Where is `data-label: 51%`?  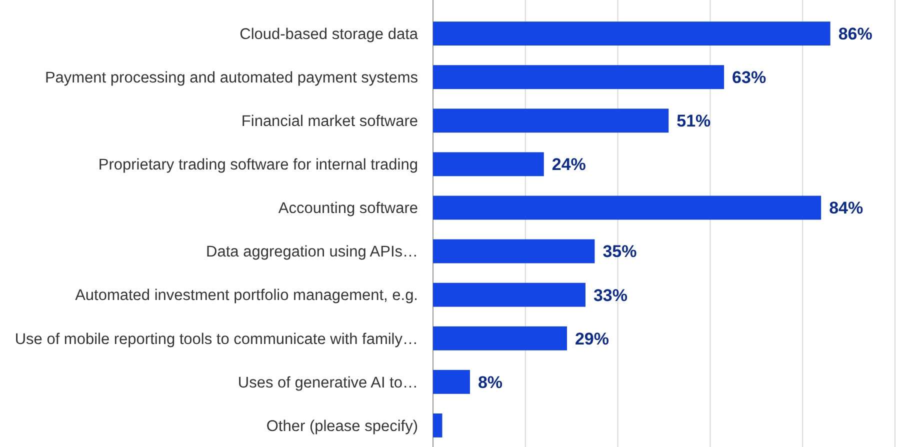
data-label: 51% is located at coordinates (693, 121).